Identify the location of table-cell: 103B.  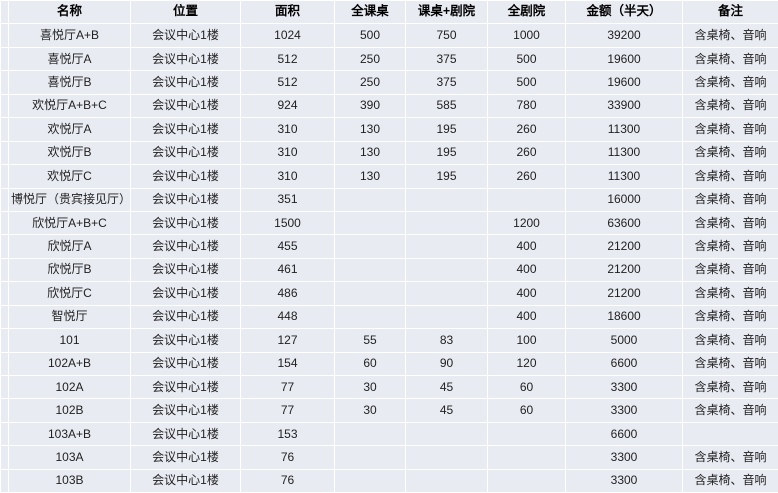
(69, 480).